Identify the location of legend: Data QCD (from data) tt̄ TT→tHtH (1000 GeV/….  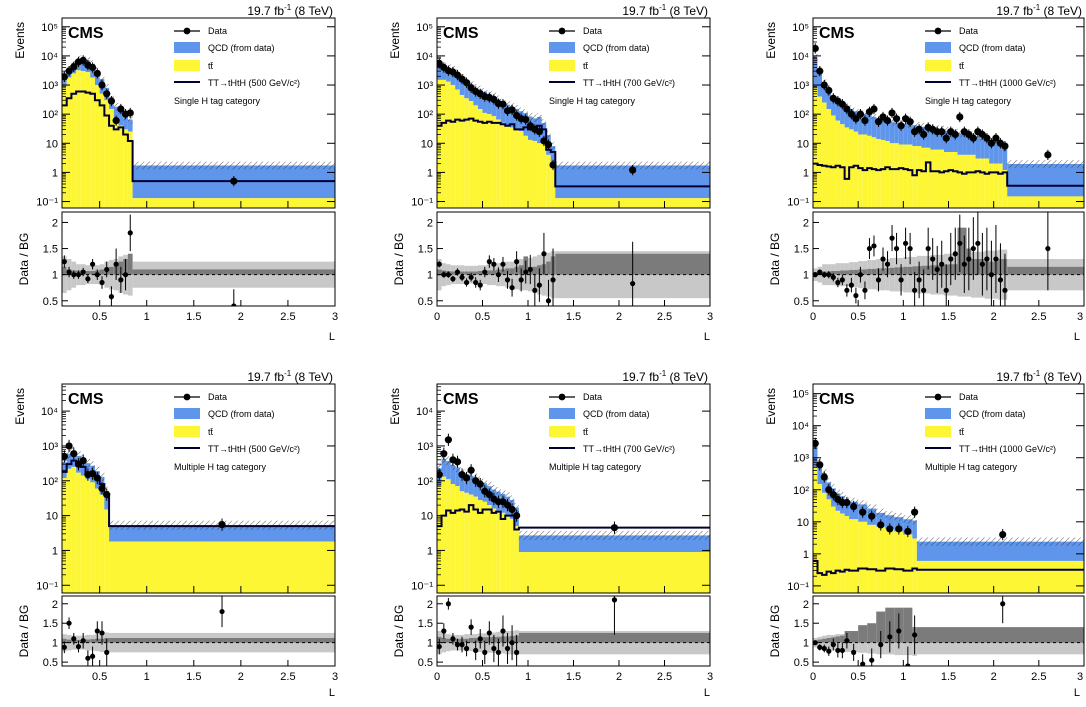
(990, 66).